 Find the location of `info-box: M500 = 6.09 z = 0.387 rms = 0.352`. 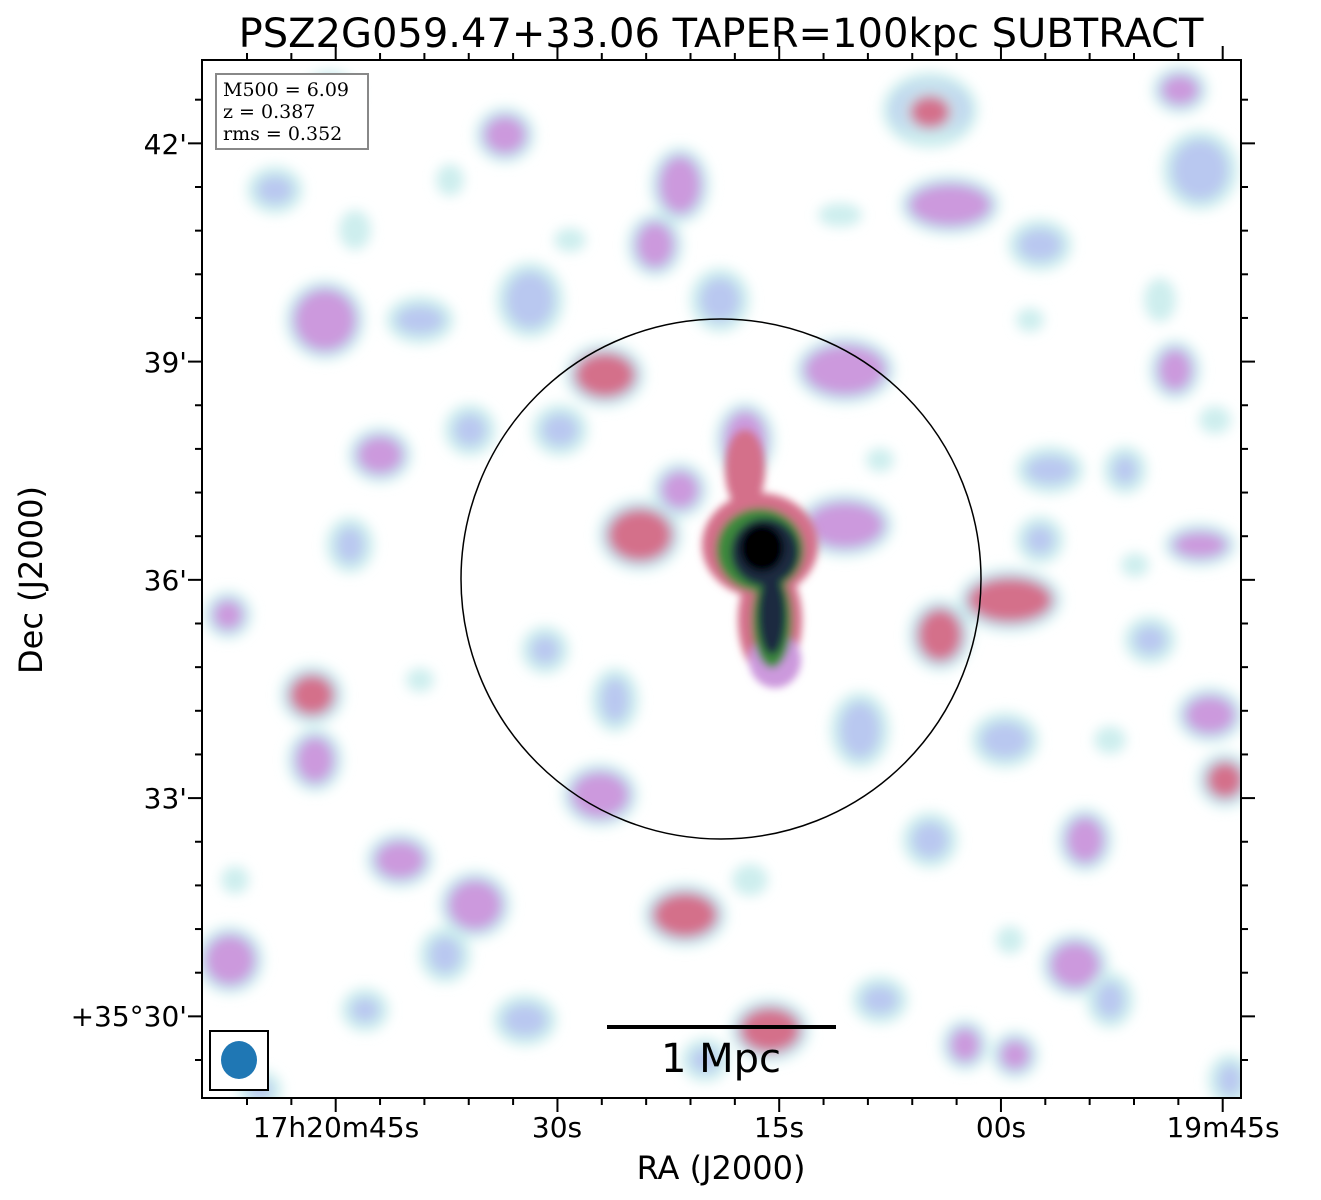

info-box: M500 = 6.09 z = 0.387 rms = 0.352 is located at coordinates (292, 111).